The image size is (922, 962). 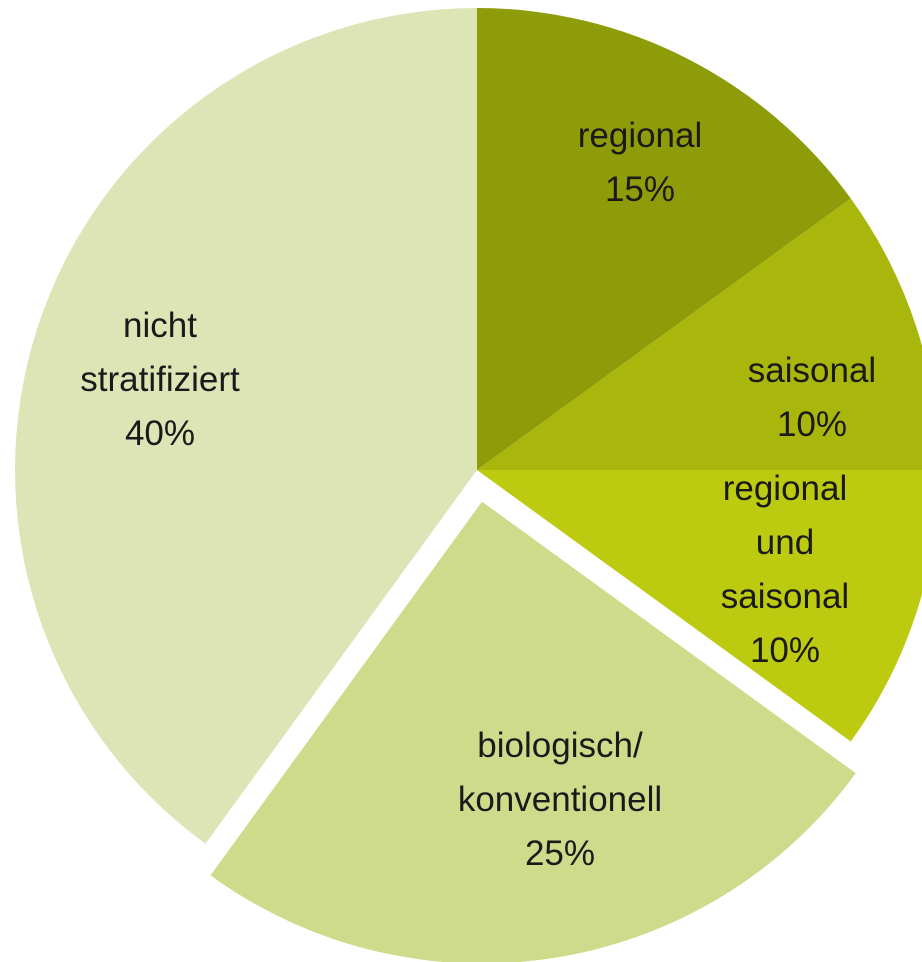 I want to click on slice-label: regional 15%, so click(x=640, y=163).